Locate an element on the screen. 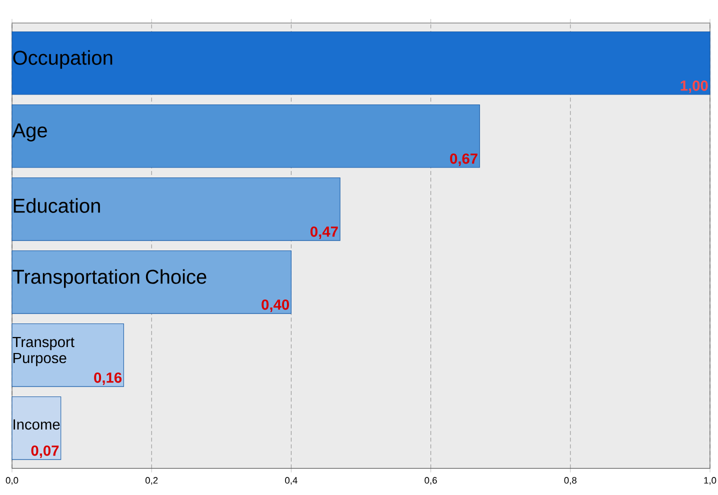  y-tick-label: Transport Purpose is located at coordinates (43, 351).